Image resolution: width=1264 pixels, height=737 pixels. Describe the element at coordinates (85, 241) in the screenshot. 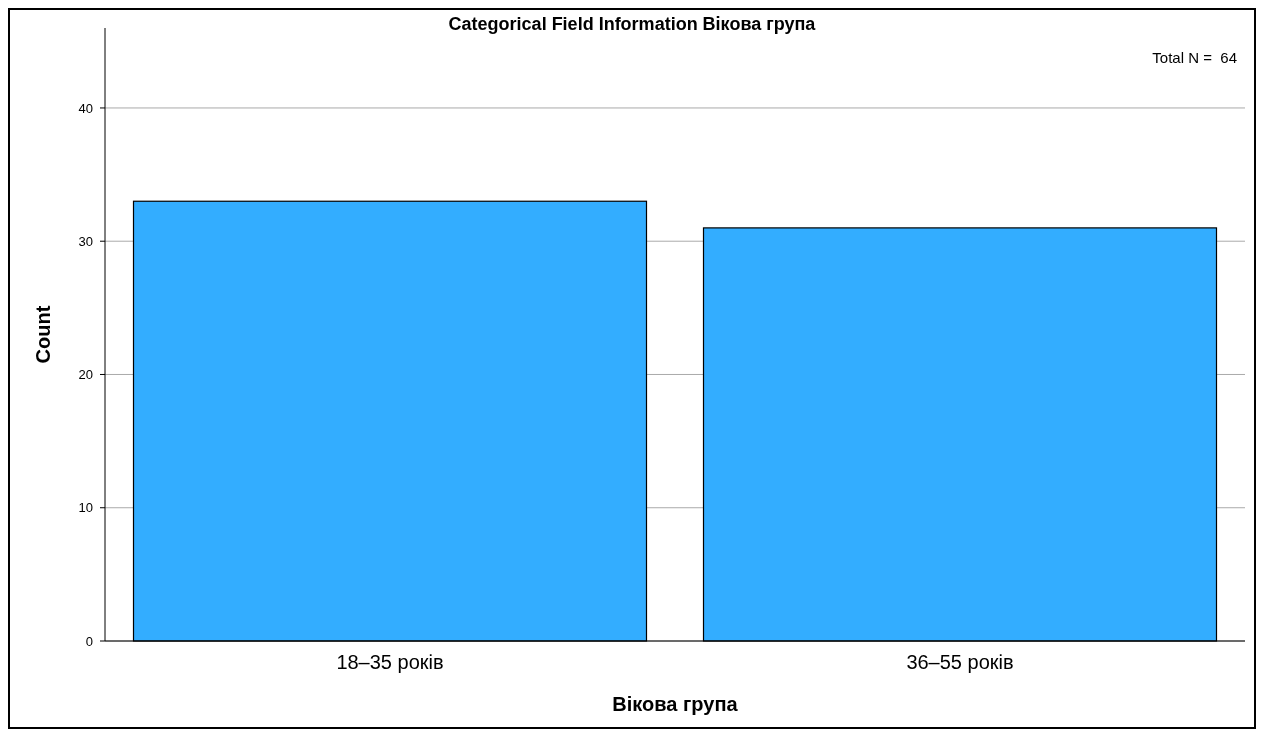

I see `y-tick-label: 30` at that location.